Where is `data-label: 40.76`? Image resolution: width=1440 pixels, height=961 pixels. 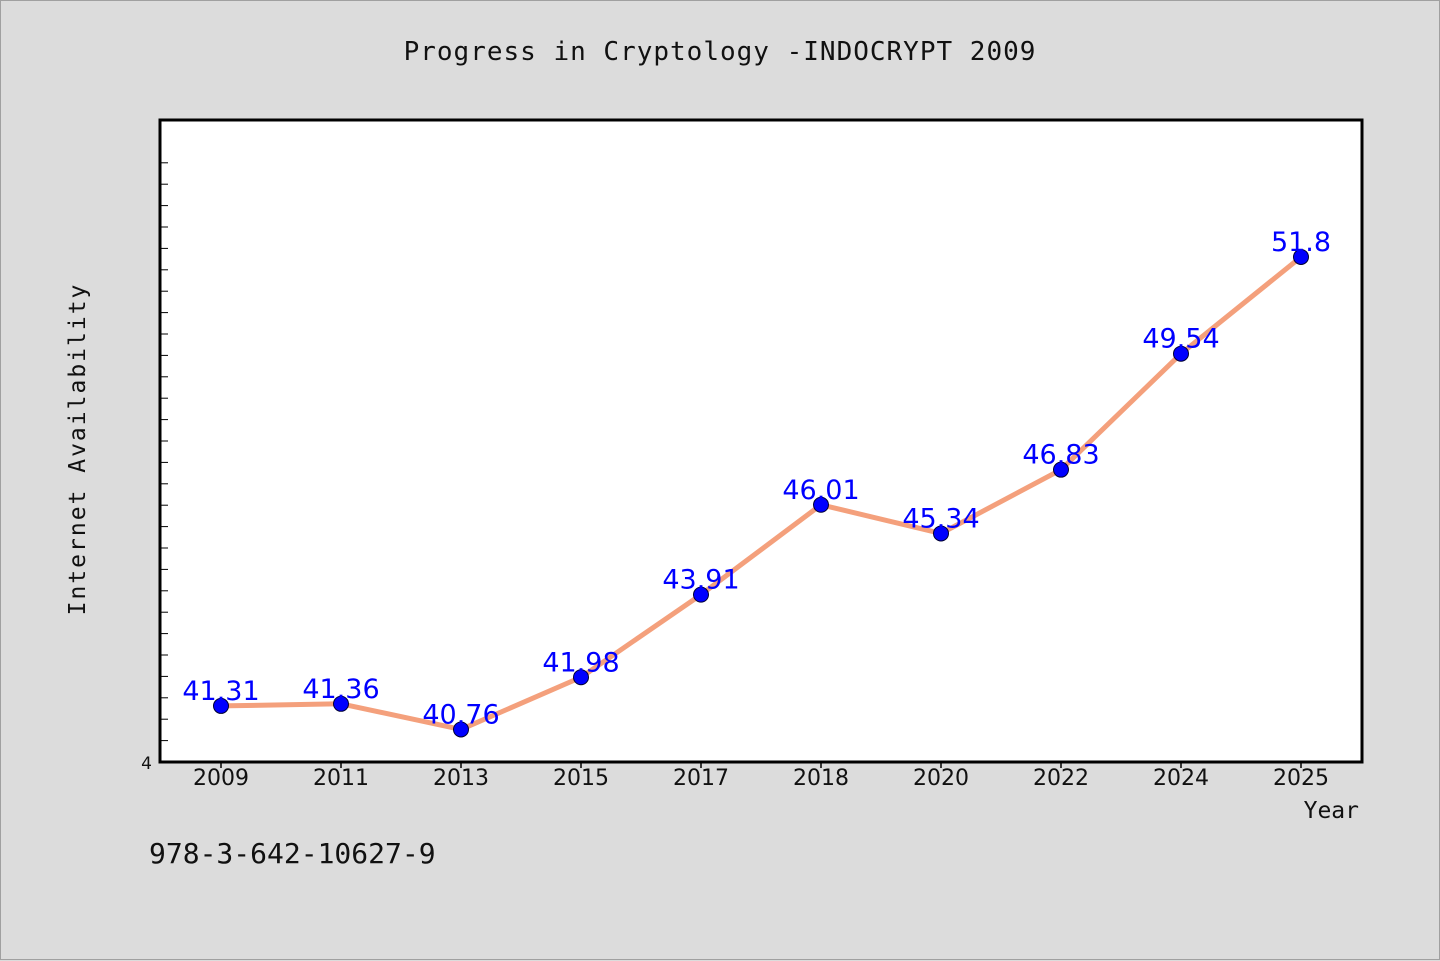
data-label: 40.76 is located at coordinates (460, 714).